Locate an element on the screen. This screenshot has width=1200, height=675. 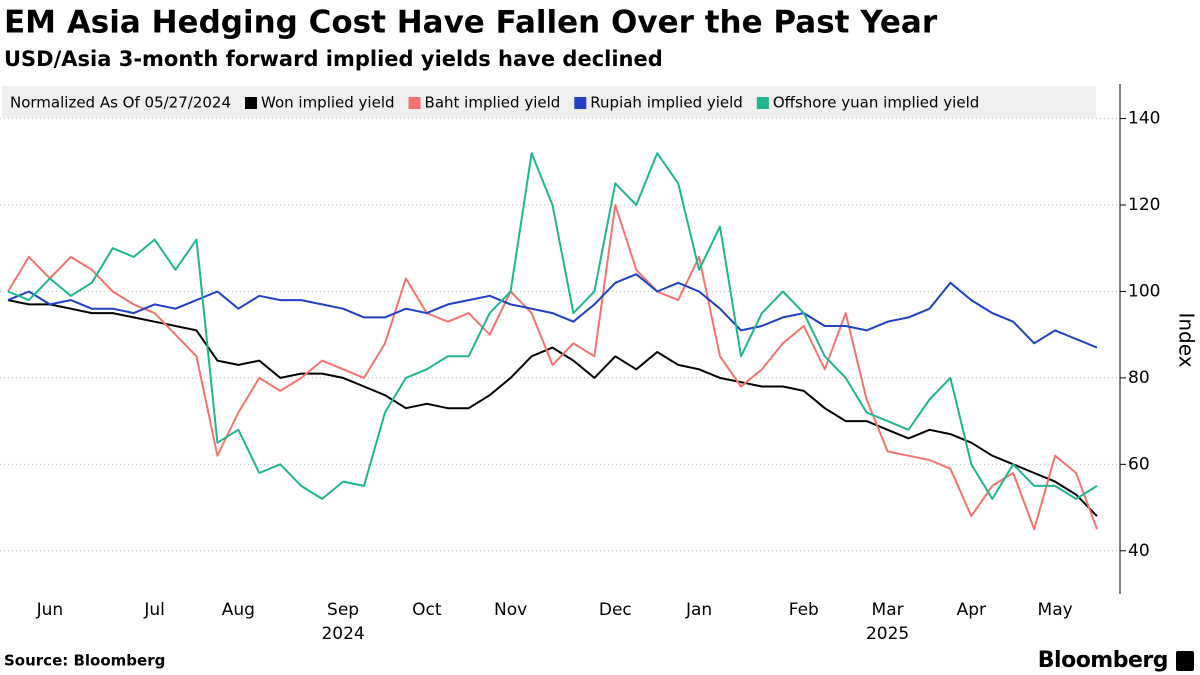
legend-note: Normalized As Of 05/27/2024 is located at coordinates (120, 103).